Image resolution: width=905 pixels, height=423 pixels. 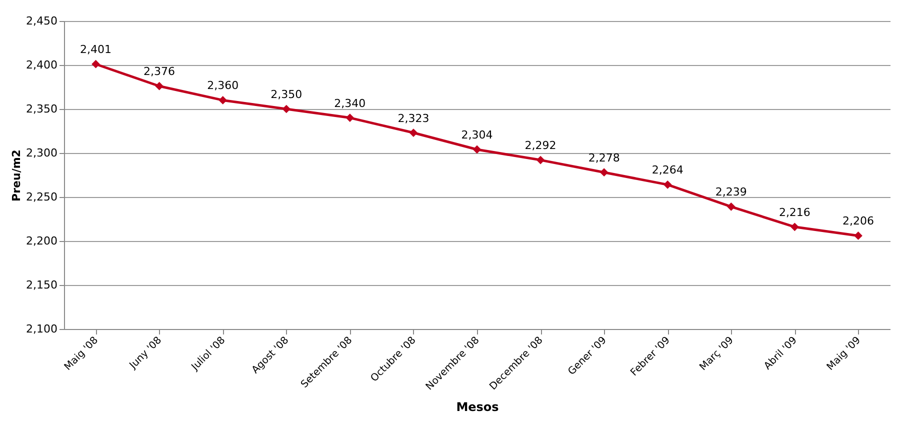 What do you see at coordinates (42, 285) in the screenshot?
I see `y-tick-label: 2,150` at bounding box center [42, 285].